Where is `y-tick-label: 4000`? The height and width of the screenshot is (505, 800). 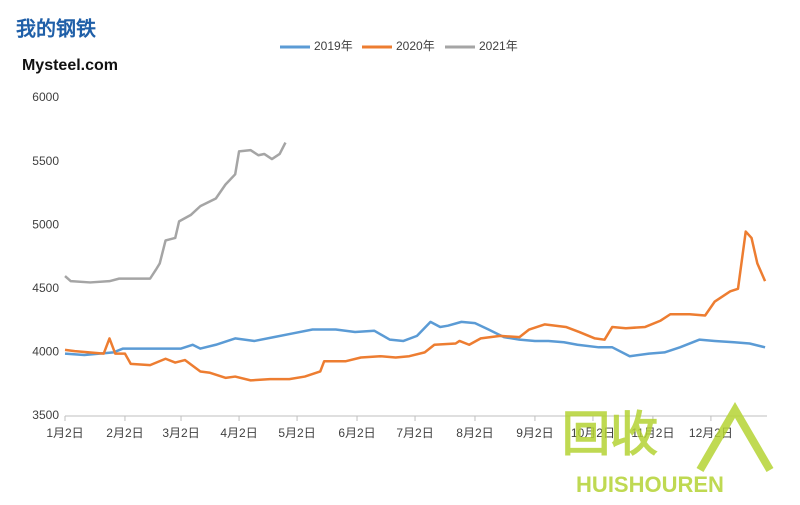
y-tick-label: 4000 is located at coordinates (45, 352).